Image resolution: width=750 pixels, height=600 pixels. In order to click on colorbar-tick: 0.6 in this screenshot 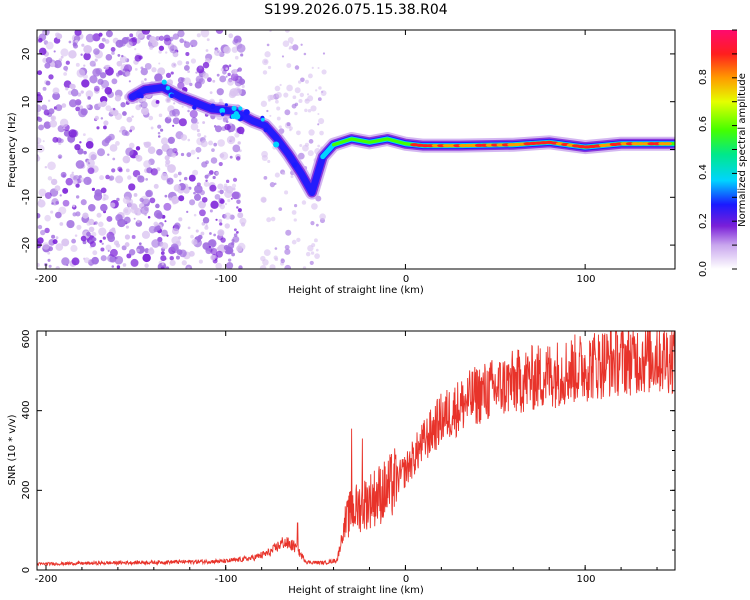, I will do `click(703, 124)`.